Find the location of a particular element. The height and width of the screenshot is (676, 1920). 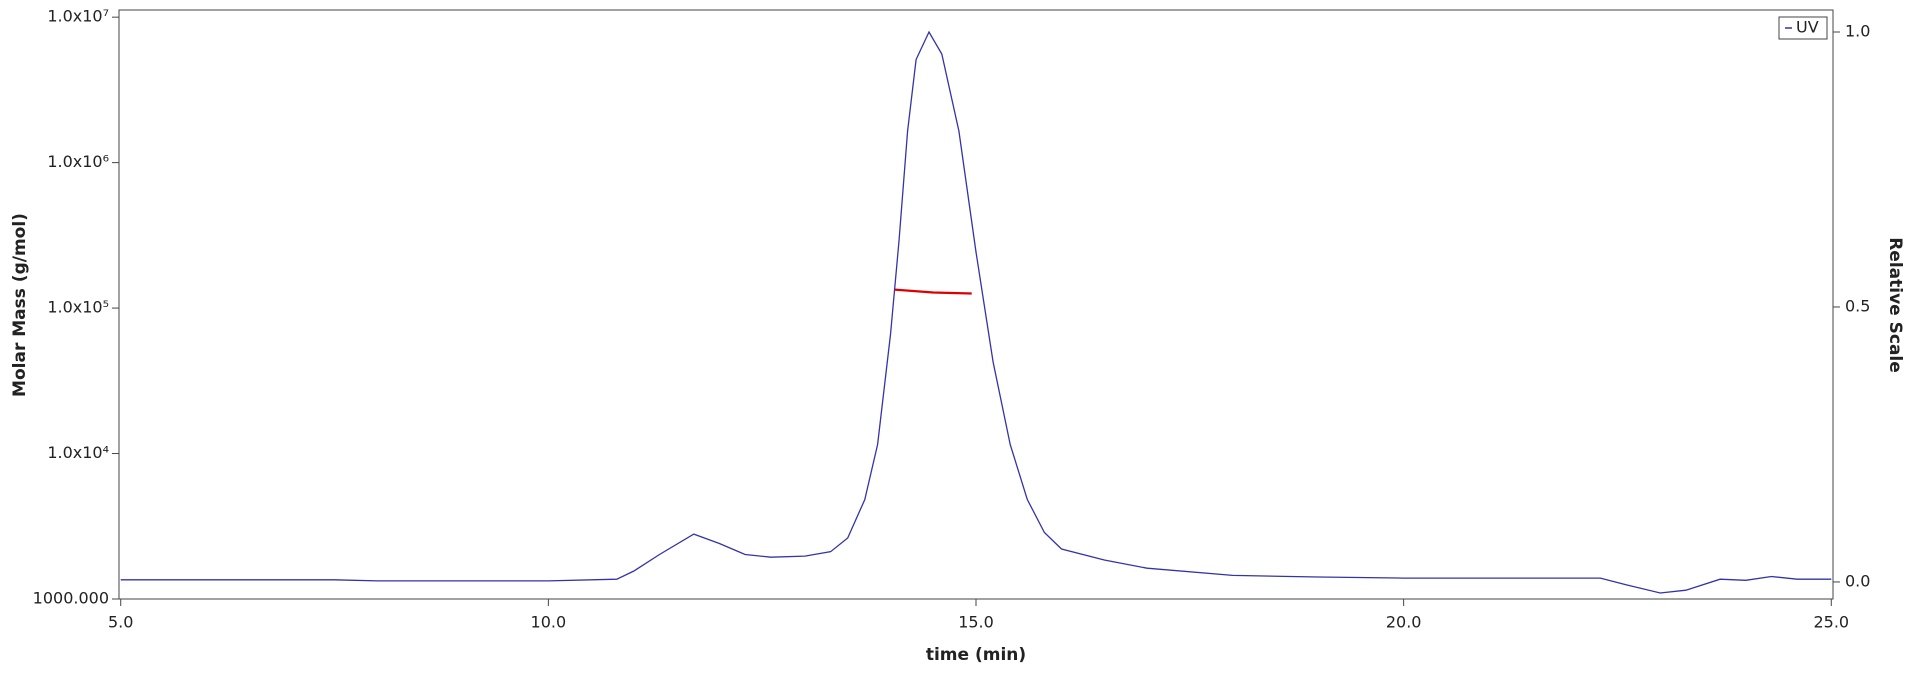

y2-axis-label: Relative Scale is located at coordinates (1895, 305).